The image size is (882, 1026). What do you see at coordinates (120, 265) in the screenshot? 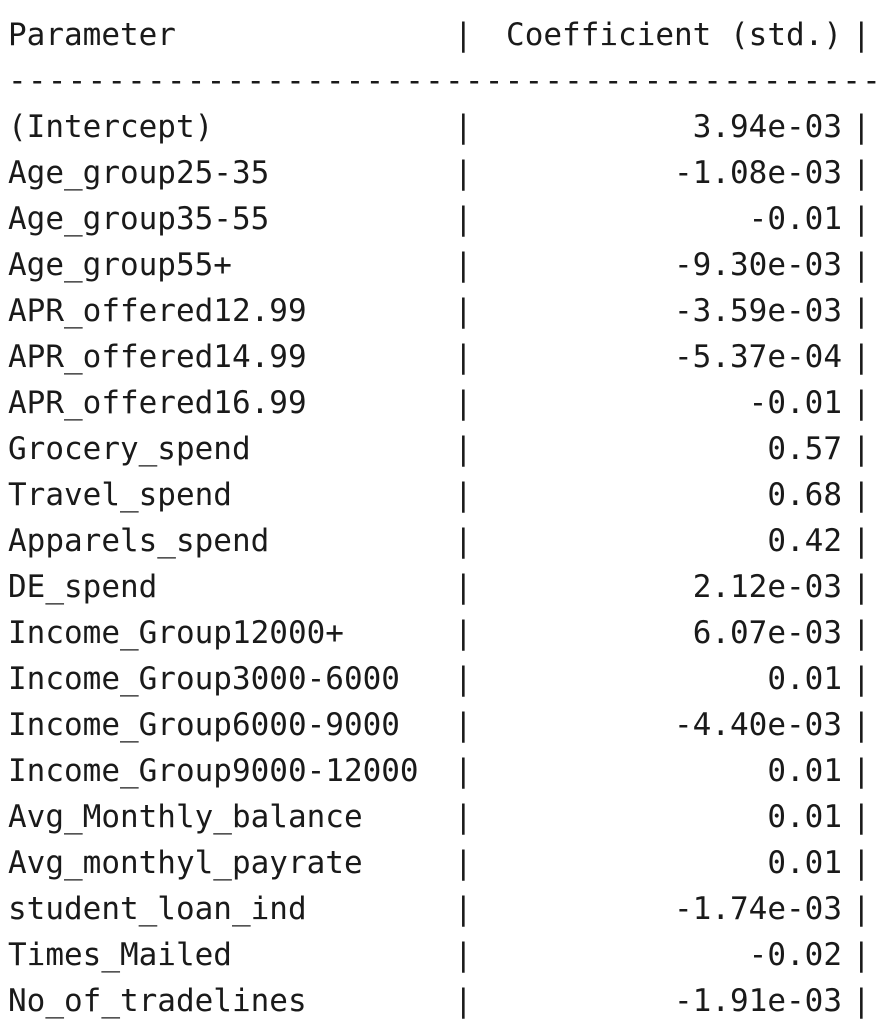
I see `parameter-cell: Age_group55+` at bounding box center [120, 265].